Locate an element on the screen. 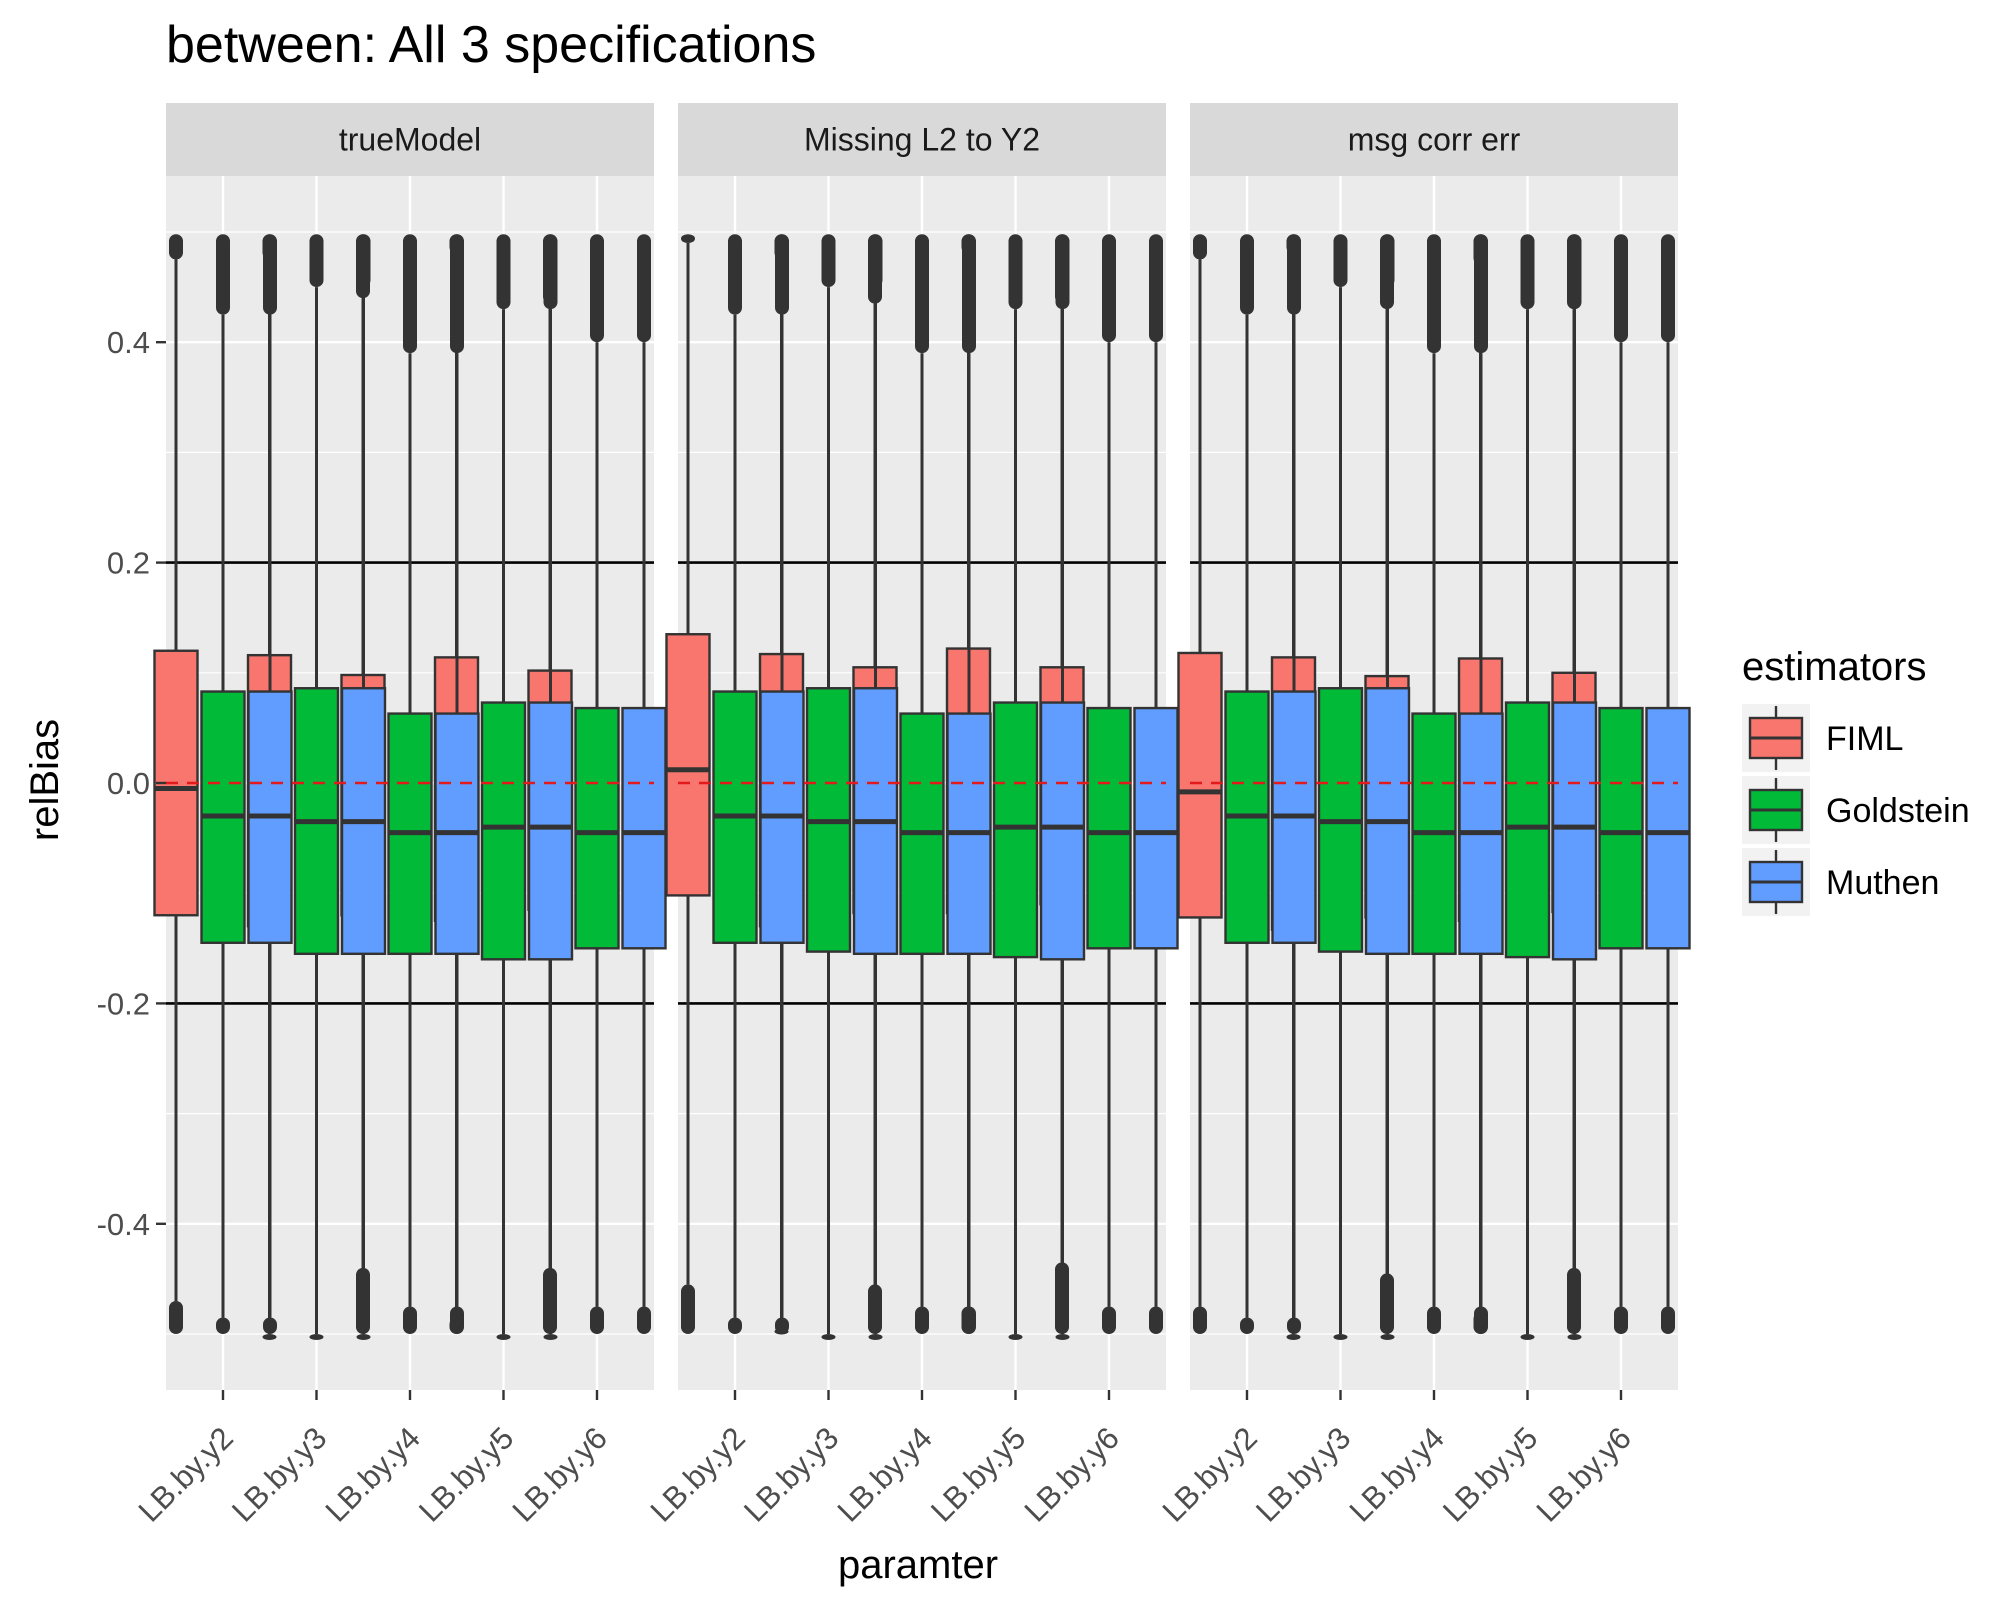  box-muthen-LB.by.y5 is located at coordinates (1574, 787).